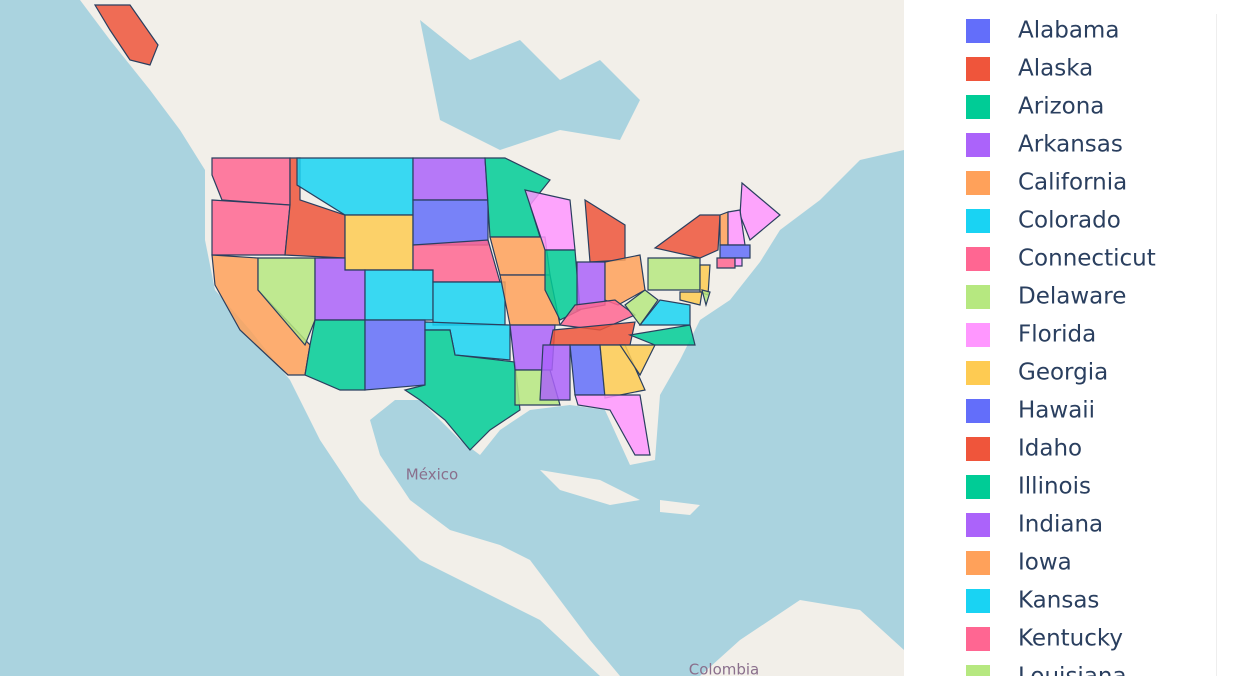 Image resolution: width=1244 pixels, height=676 pixels. I want to click on legend-label: Kentucky, so click(1070, 639).